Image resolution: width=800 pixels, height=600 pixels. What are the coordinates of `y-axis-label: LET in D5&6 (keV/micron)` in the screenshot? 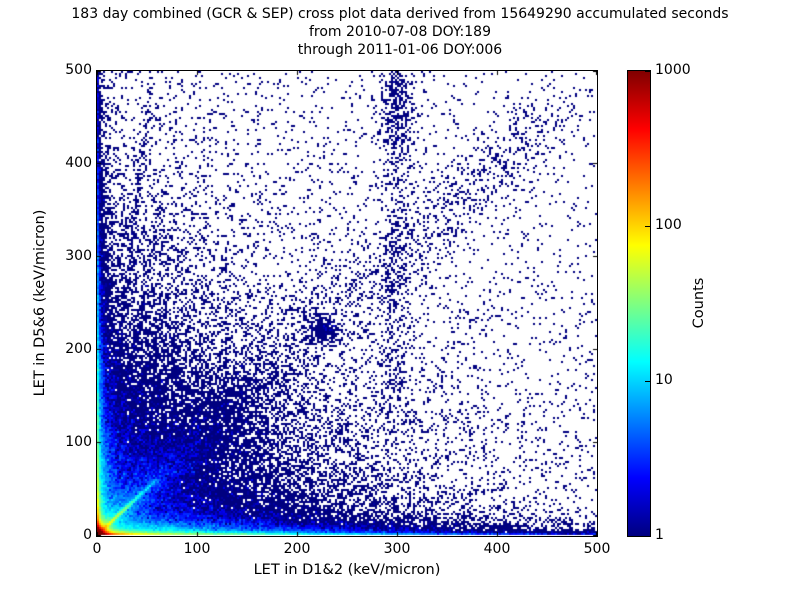 It's located at (40, 303).